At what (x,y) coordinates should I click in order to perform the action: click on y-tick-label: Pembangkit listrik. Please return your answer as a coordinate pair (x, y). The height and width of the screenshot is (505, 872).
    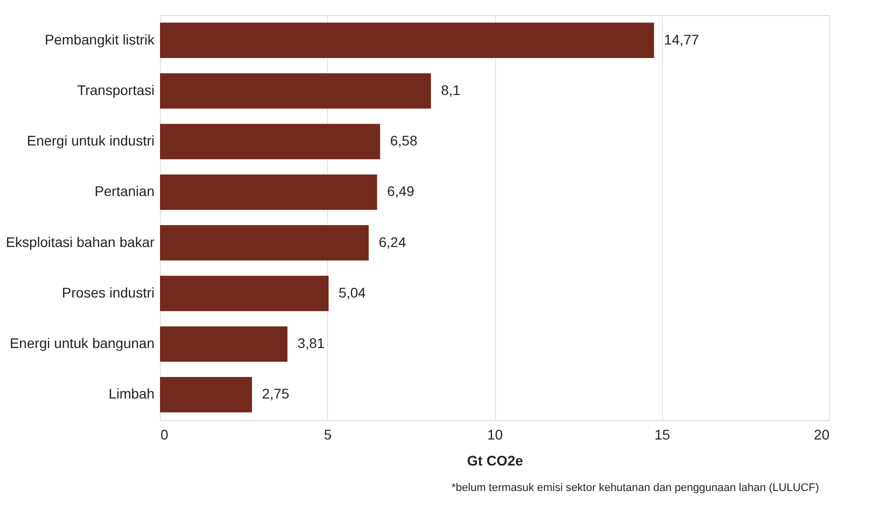
    Looking at the image, I should click on (100, 39).